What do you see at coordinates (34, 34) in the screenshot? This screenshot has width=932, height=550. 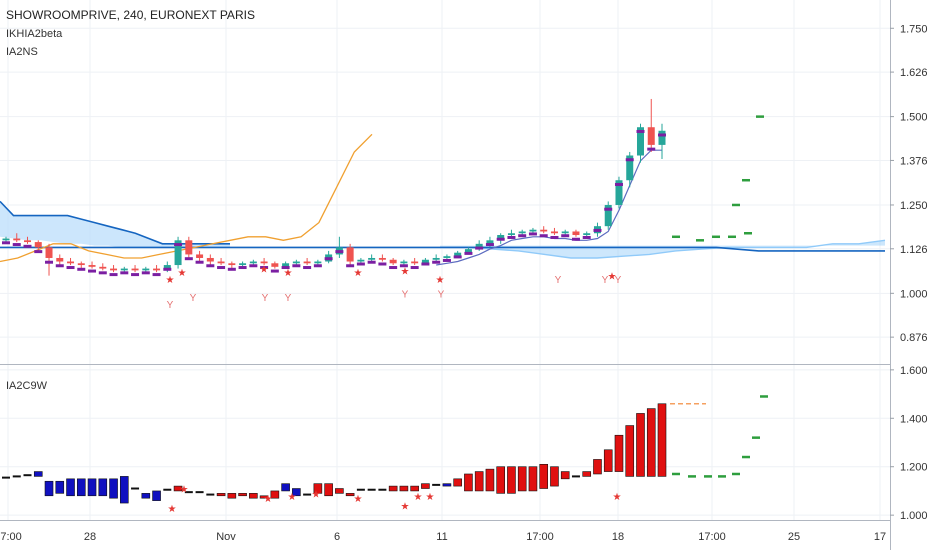 I see `indicator-label-ikhia2beta: IKHIA2beta` at bounding box center [34, 34].